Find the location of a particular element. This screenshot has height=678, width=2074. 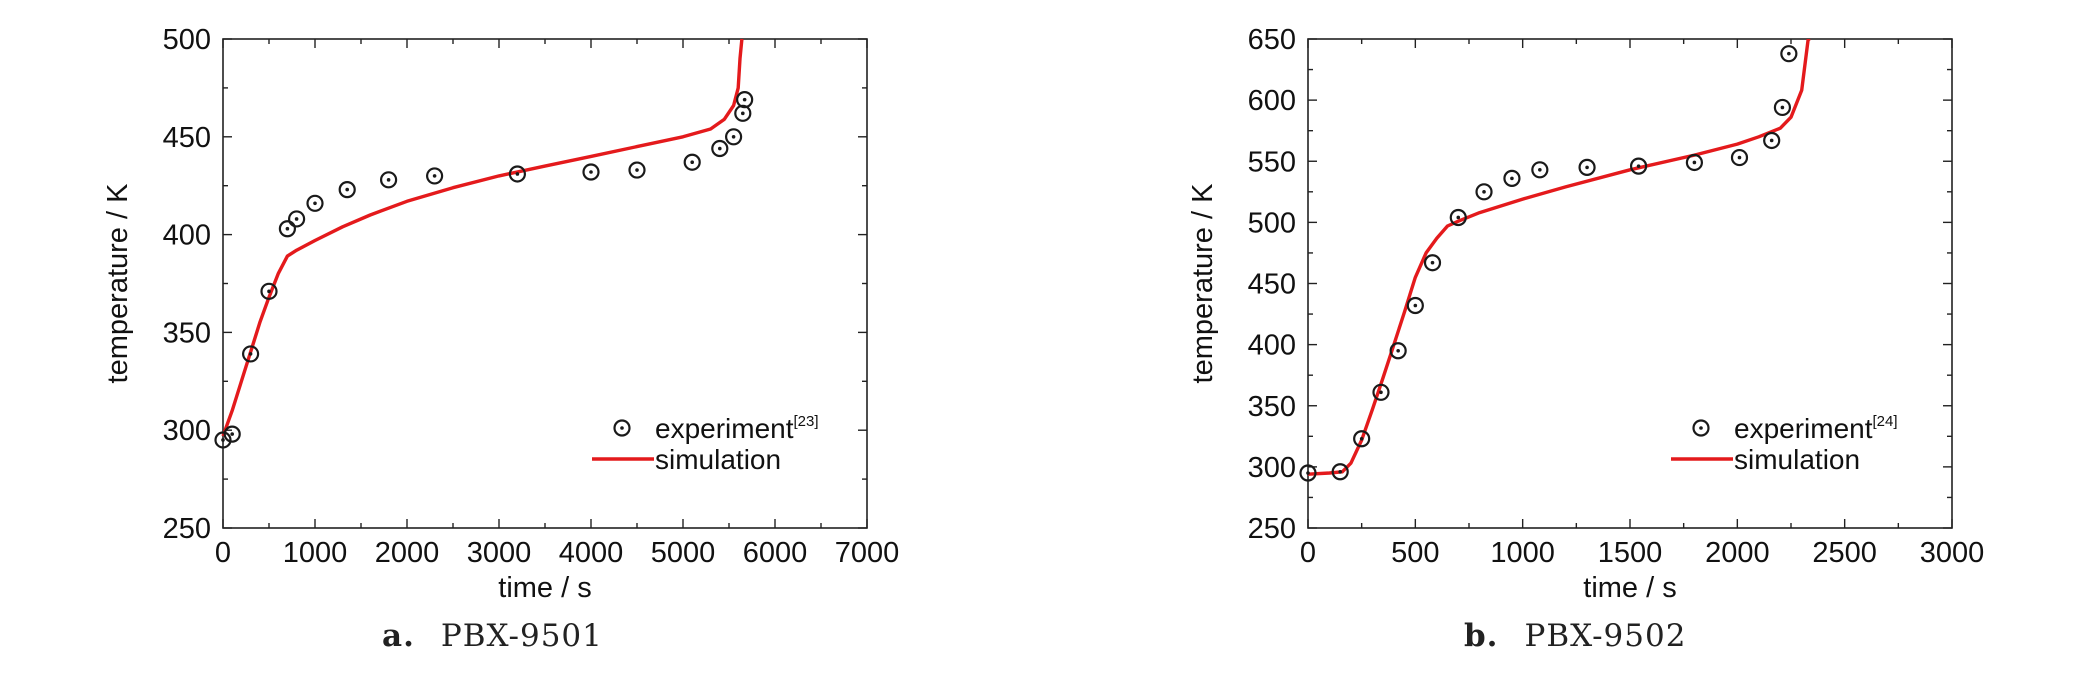

x-tick-label-a: 2000 is located at coordinates (407, 553).